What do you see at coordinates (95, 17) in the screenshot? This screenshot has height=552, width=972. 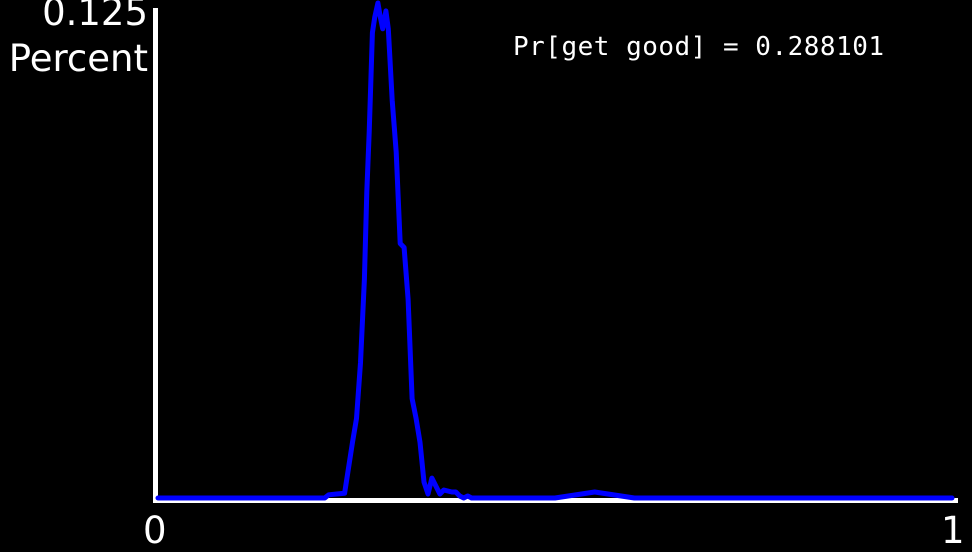 I see `y-max-tick-label: 0.125` at bounding box center [95, 17].